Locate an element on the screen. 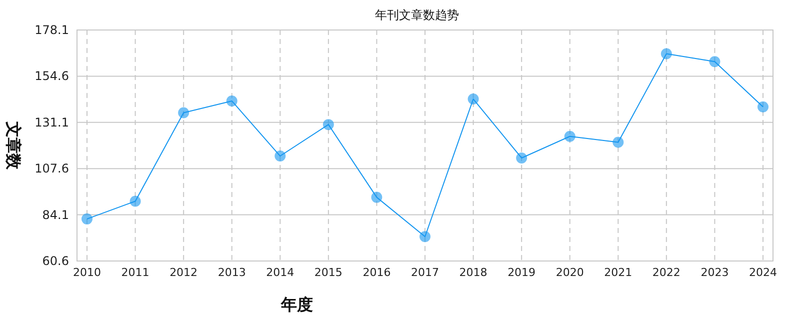 This screenshot has height=330, width=798. y-tick-label: 84.1 is located at coordinates (55, 215).